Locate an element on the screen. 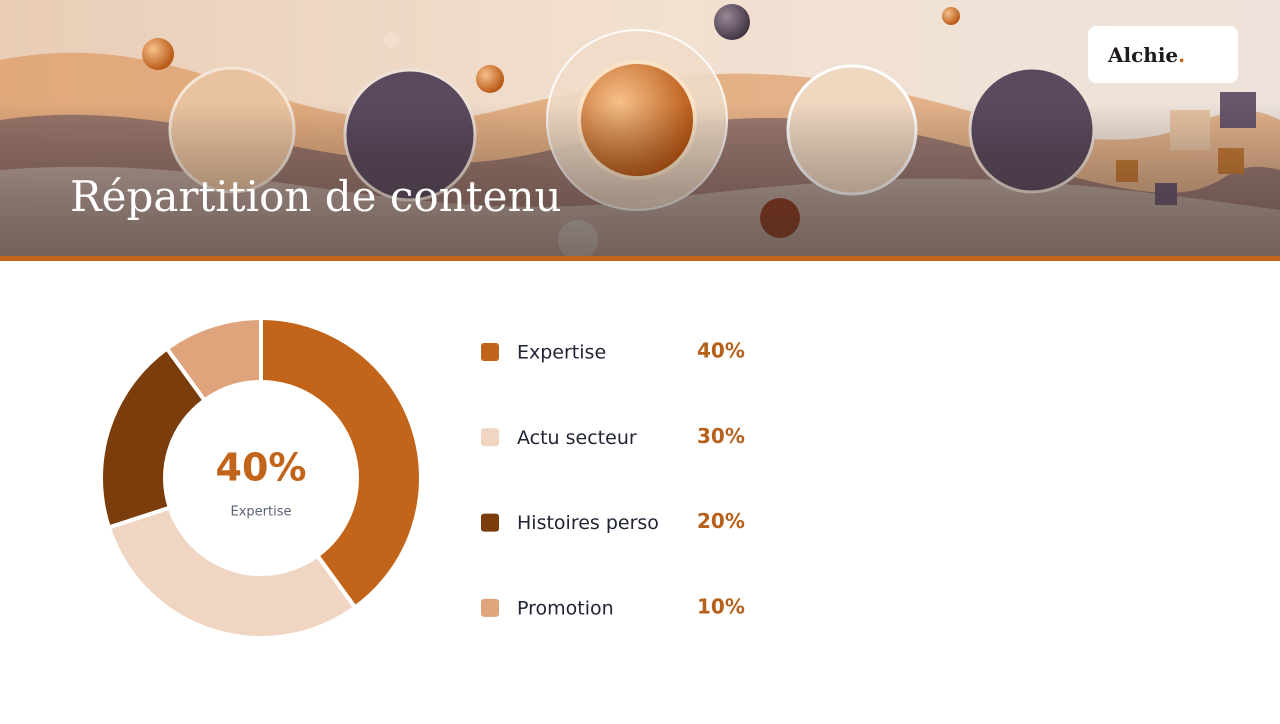 Image resolution: width=1280 pixels, height=724 pixels. legend-label: Actu secteur is located at coordinates (577, 438).